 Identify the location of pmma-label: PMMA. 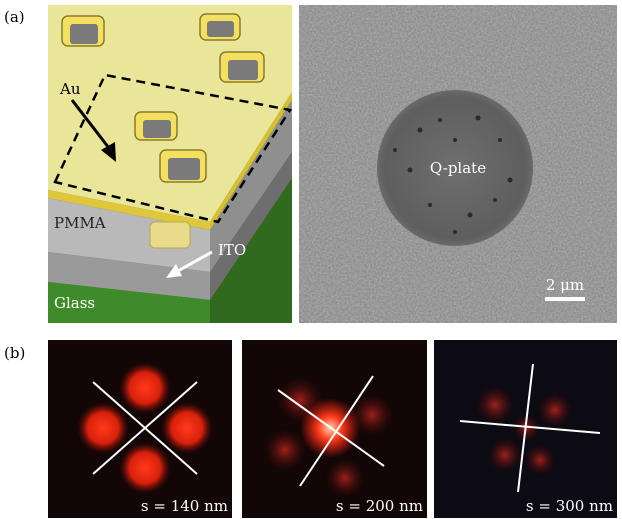
(80, 223).